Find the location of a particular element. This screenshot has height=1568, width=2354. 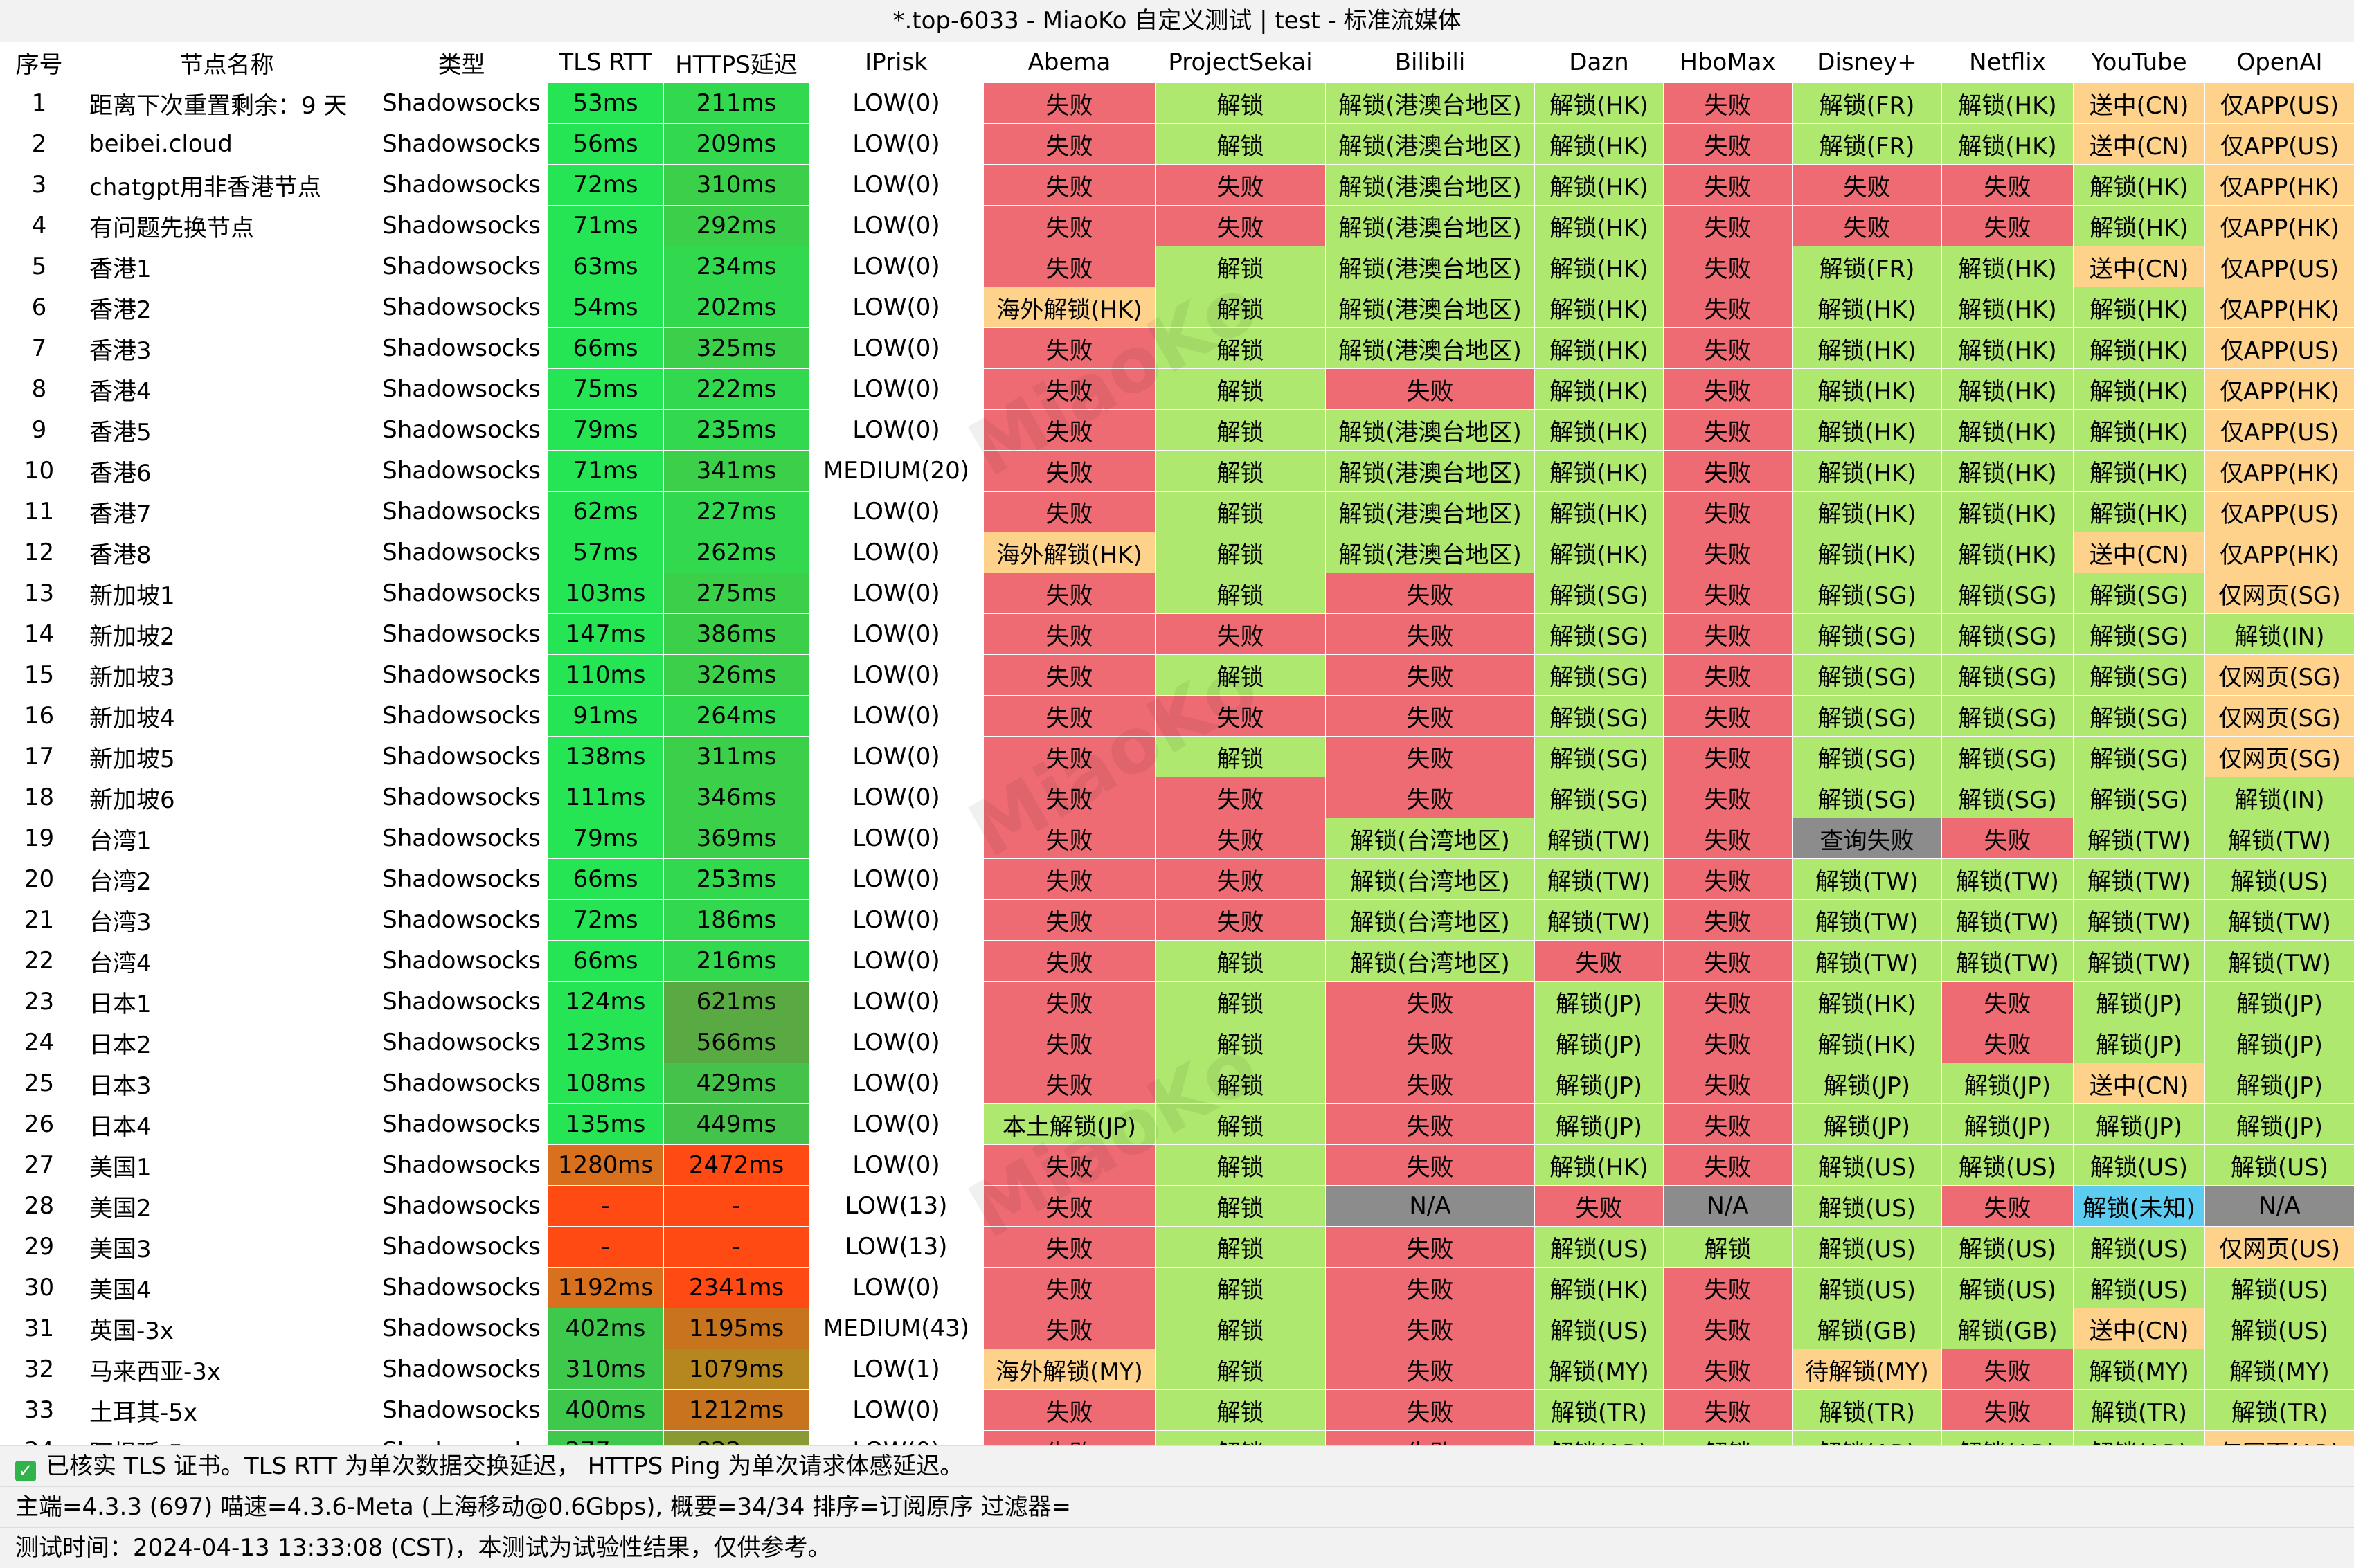

column-header: ProjectSekai is located at coordinates (1241, 62).